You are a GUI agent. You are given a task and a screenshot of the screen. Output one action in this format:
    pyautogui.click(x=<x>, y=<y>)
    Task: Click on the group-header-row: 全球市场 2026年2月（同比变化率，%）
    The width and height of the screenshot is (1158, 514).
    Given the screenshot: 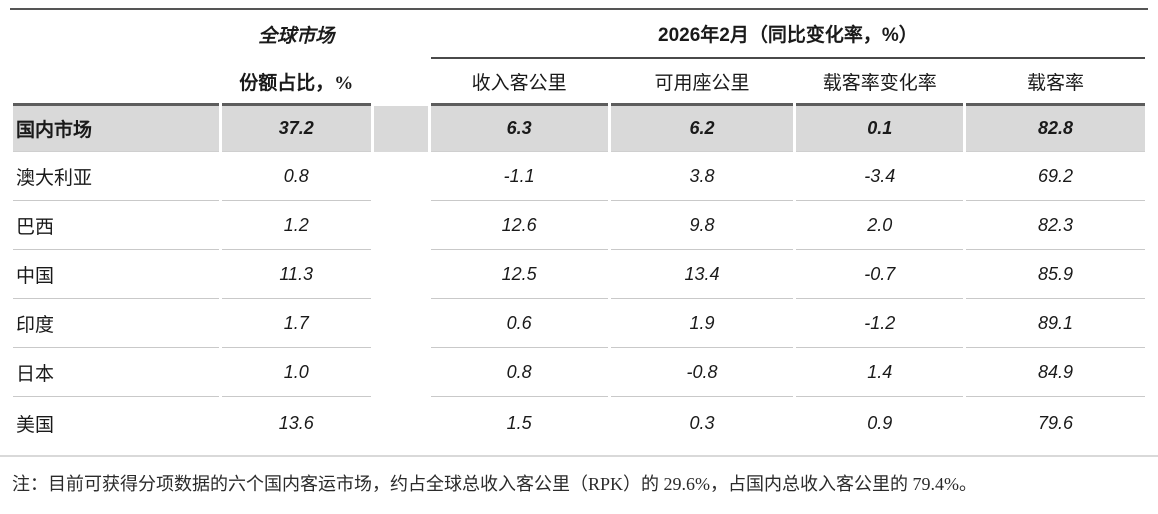 What is the action you would take?
    pyautogui.click(x=579, y=34)
    